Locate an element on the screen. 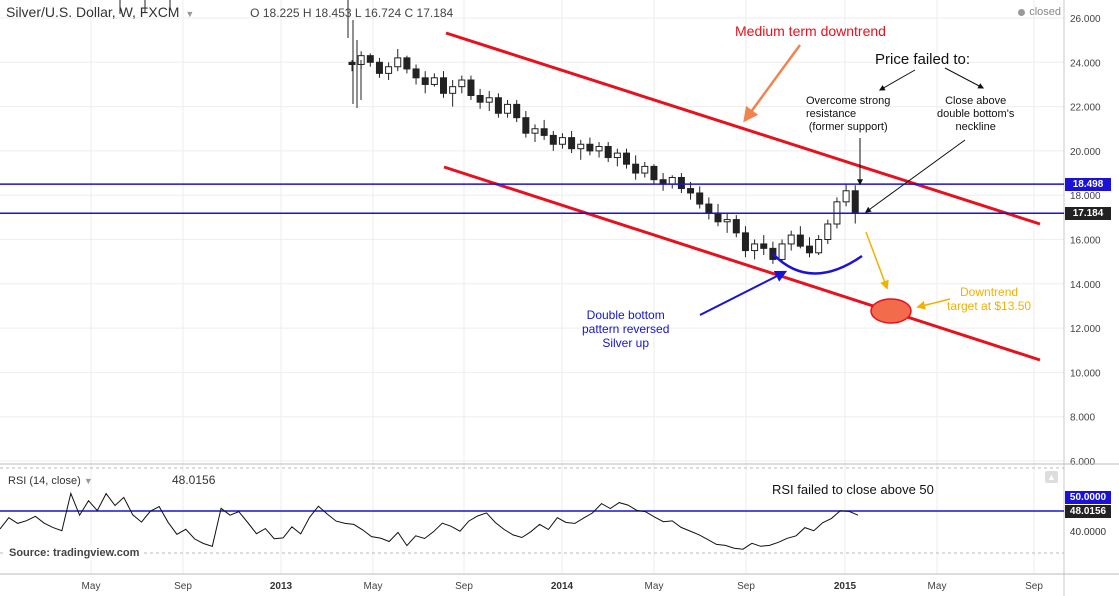  maximize-pane-icon: ▲ is located at coordinates (1051, 477).